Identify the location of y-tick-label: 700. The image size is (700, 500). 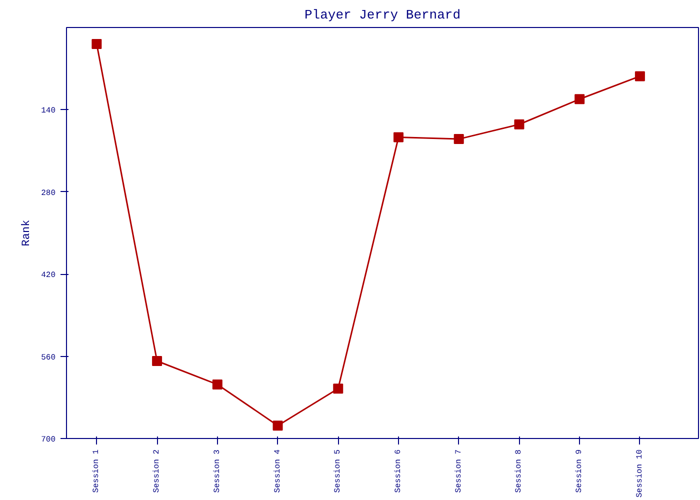
(48, 440).